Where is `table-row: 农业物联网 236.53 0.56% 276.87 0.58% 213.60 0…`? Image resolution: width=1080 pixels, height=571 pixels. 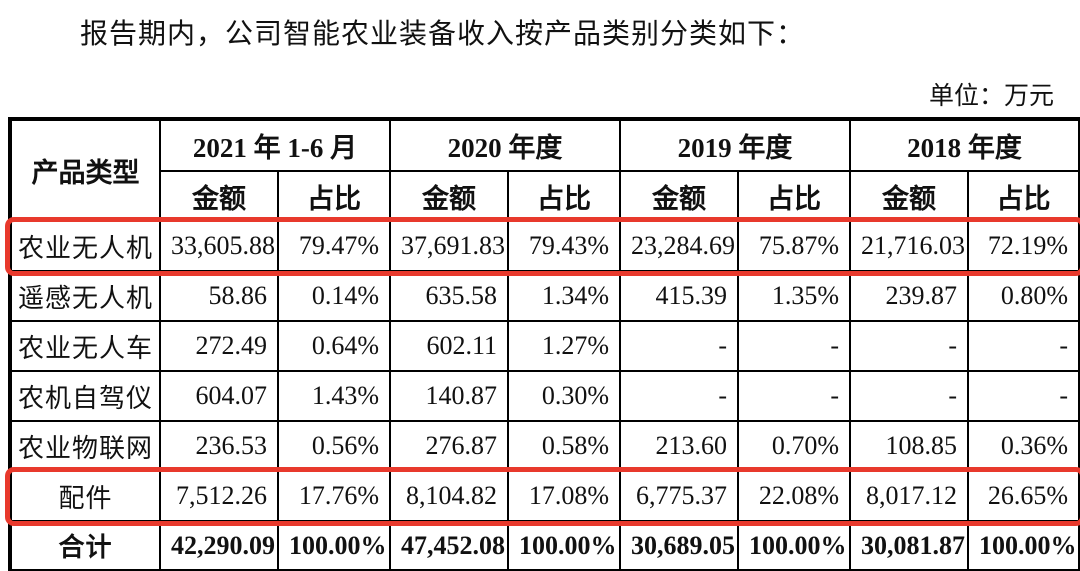
table-row: 农业物联网 236.53 0.56% 276.87 0.58% 213.60 0… is located at coordinates (544, 446).